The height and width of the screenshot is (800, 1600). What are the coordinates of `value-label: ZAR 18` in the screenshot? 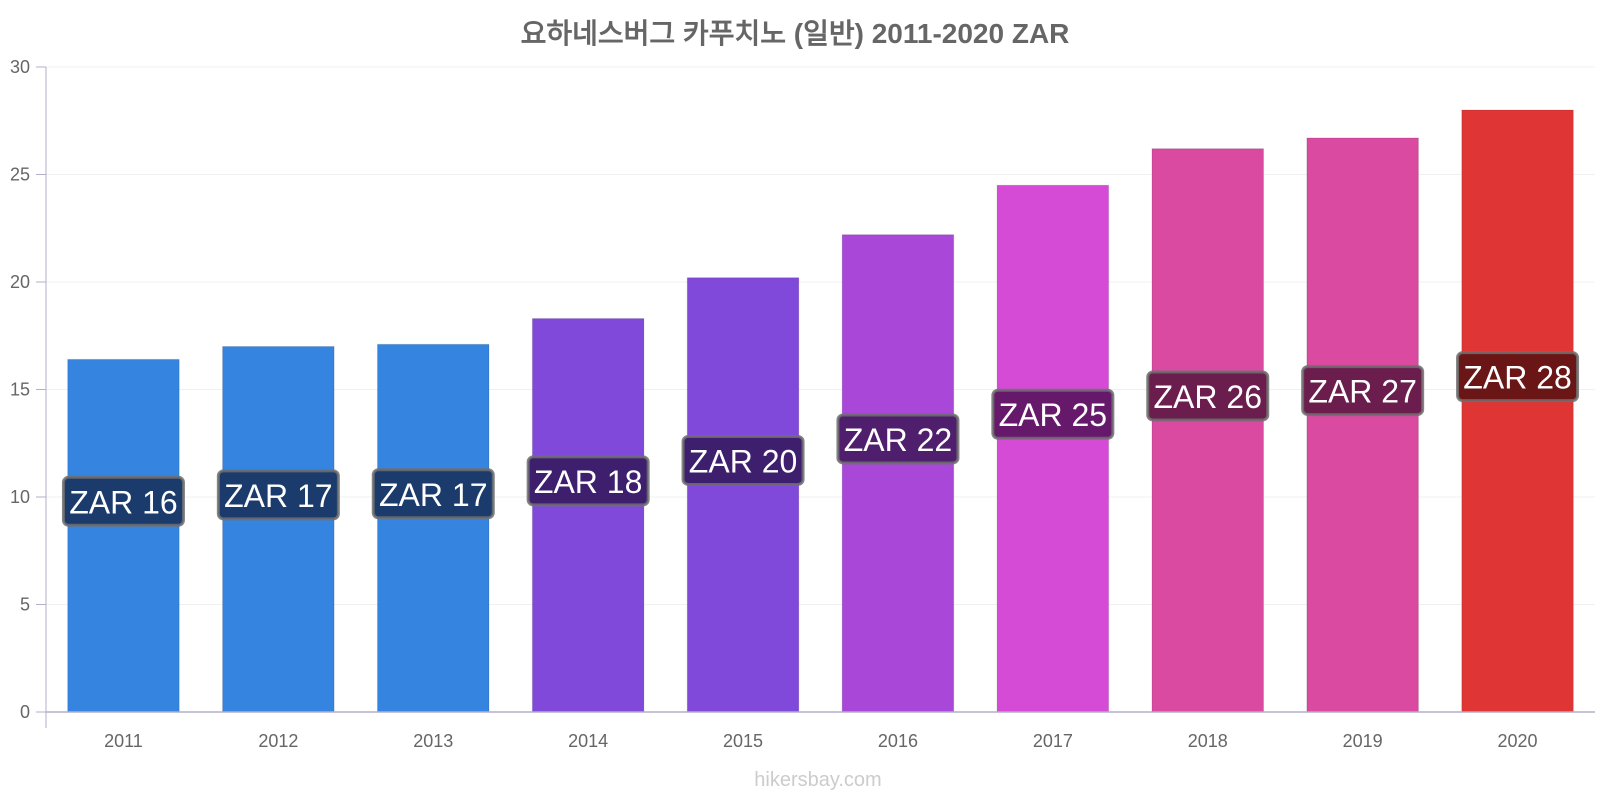 It's located at (588, 482).